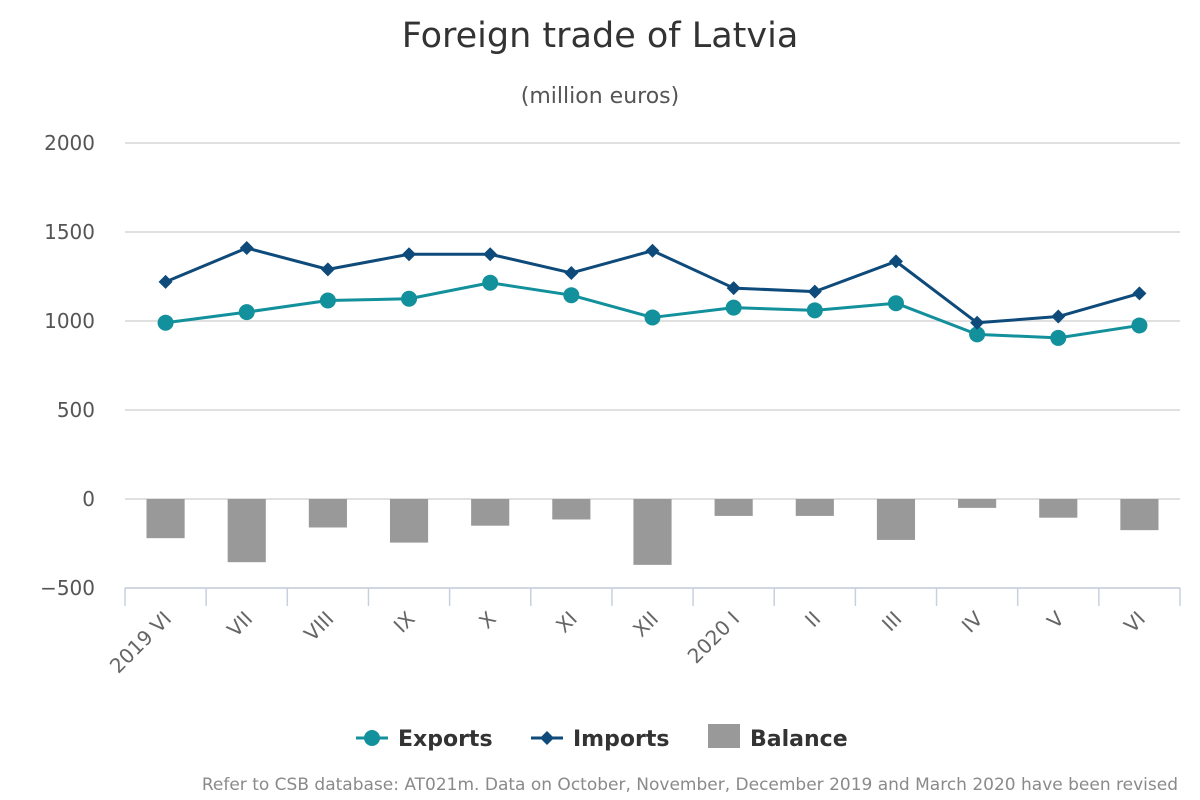  I want to click on x-tick-label: IV, so click(972, 621).